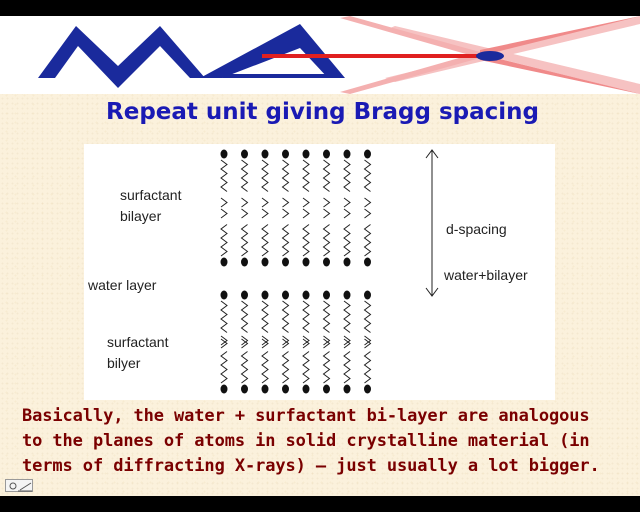 The width and height of the screenshot is (640, 512). I want to click on max-logo, so click(339, 55).